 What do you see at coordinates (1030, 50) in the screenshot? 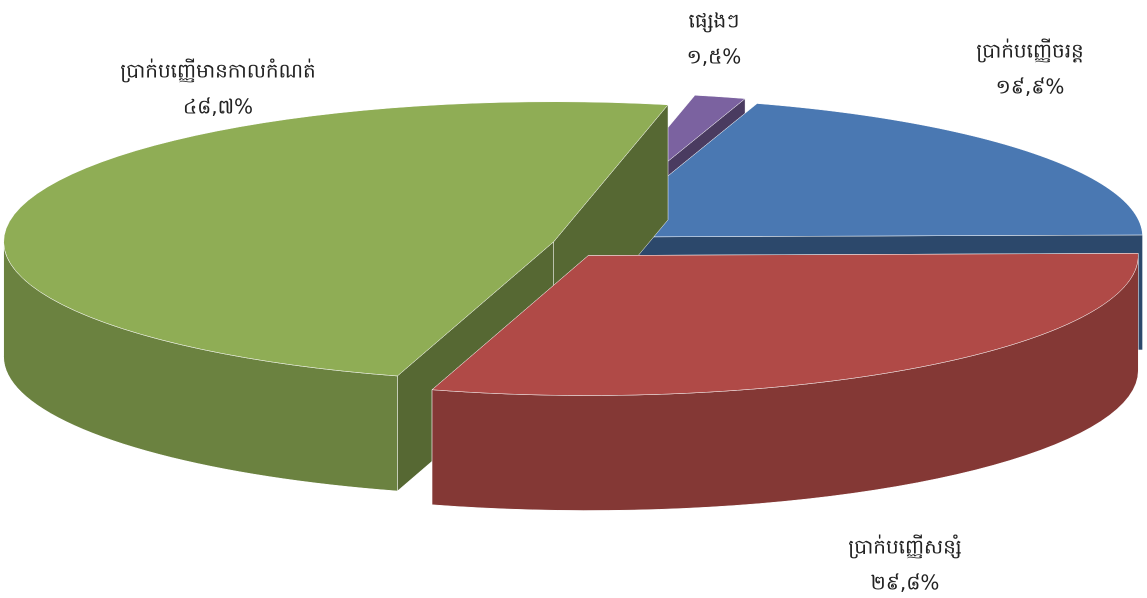
I see `slice-label: ប្រាក់បញ្ញើចរន្ត` at bounding box center [1030, 50].